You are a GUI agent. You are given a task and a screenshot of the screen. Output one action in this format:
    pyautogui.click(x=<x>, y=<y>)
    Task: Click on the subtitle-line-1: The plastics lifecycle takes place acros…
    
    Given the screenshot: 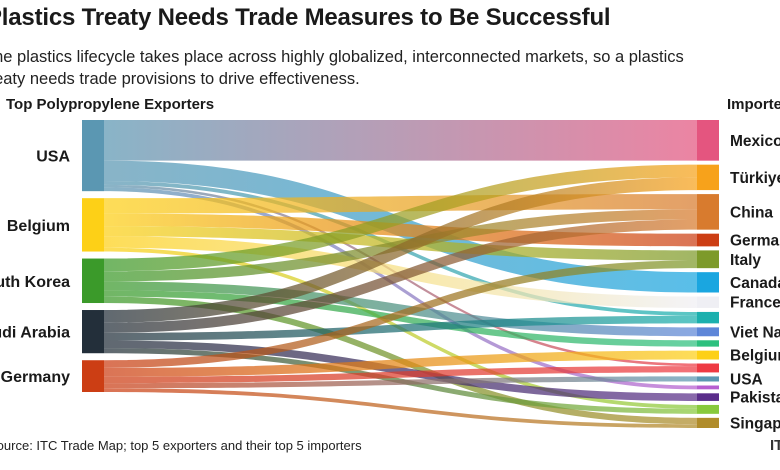 What is the action you would take?
    pyautogui.click(x=342, y=57)
    